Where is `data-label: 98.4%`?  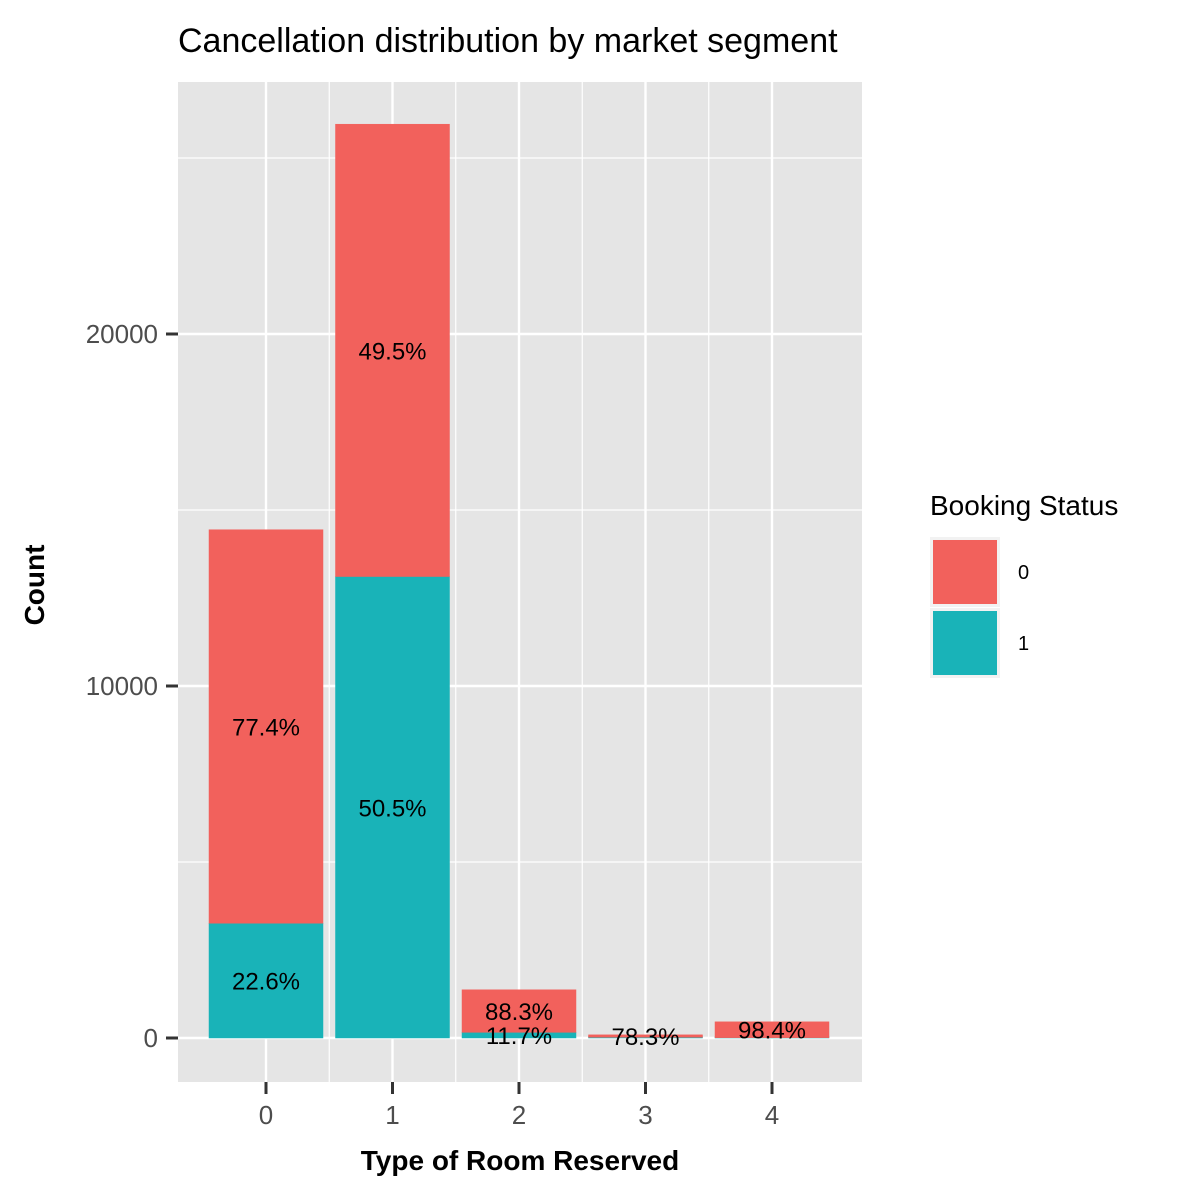
data-label: 98.4% is located at coordinates (772, 1031).